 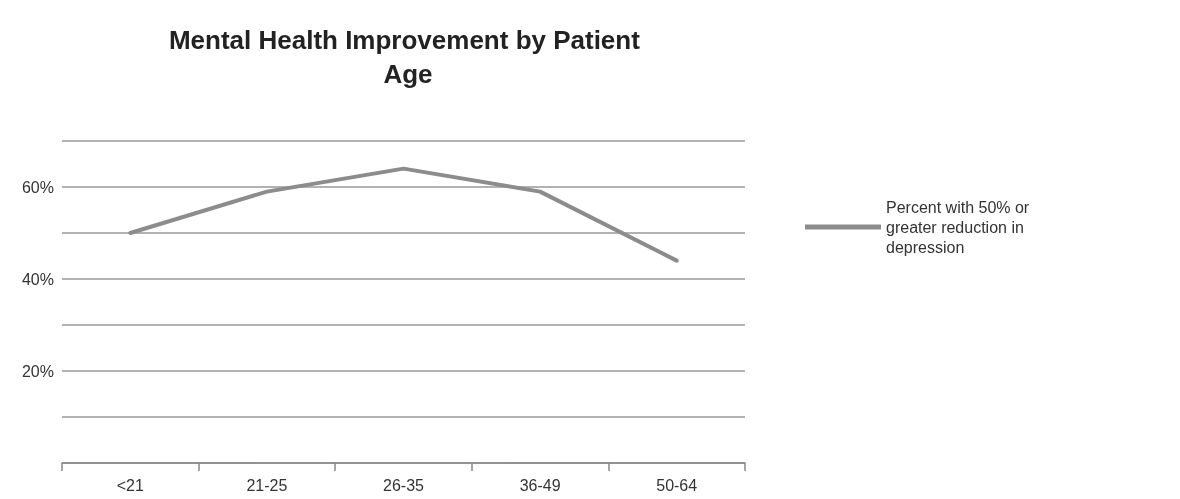 I want to click on y-tick-label: 40%, so click(x=37, y=279).